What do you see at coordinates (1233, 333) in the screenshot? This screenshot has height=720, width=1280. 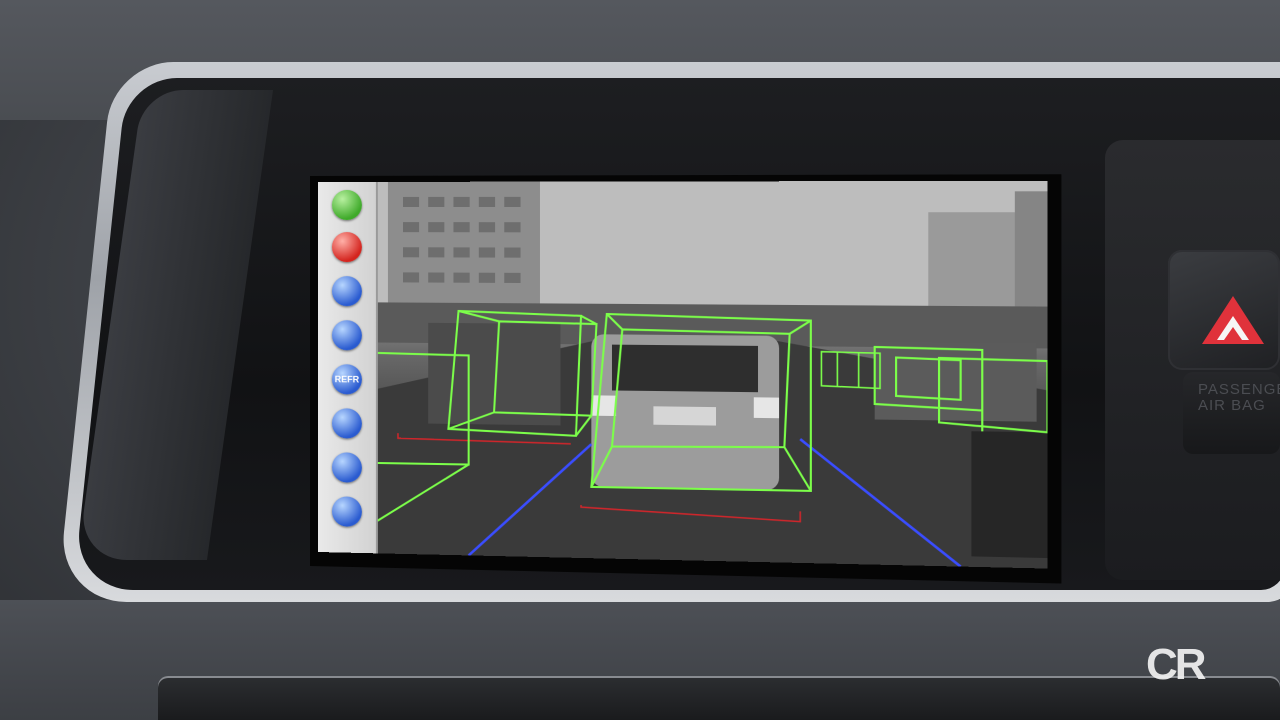 I see `hazard-triangle-core` at bounding box center [1233, 333].